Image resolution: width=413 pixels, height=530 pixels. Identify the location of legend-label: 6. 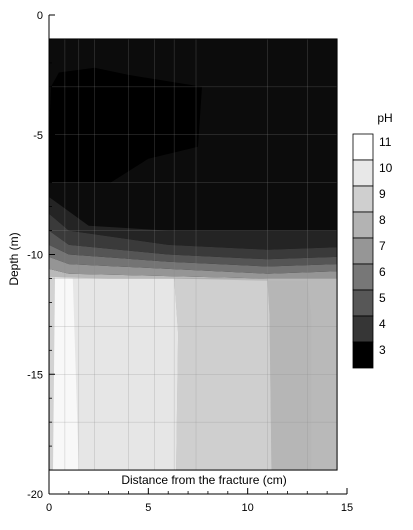
(382, 272).